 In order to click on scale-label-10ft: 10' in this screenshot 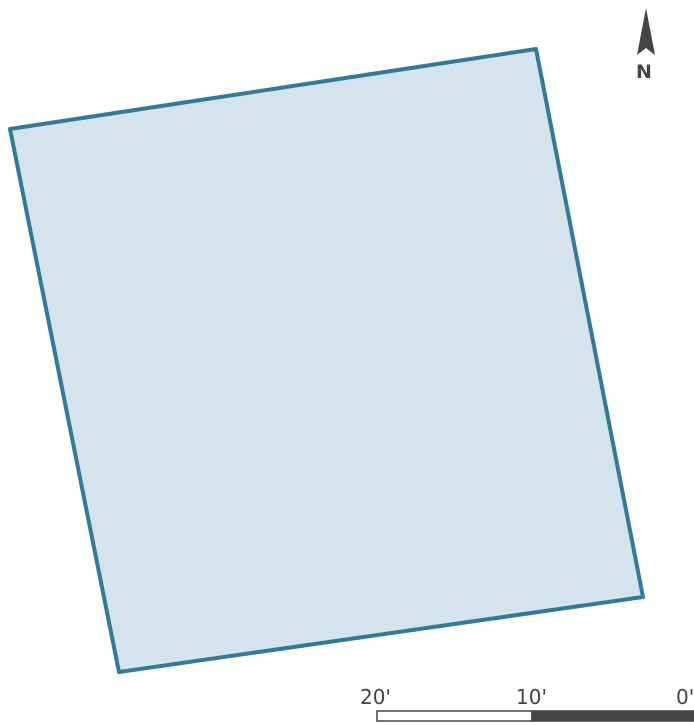, I will do `click(531, 697)`.